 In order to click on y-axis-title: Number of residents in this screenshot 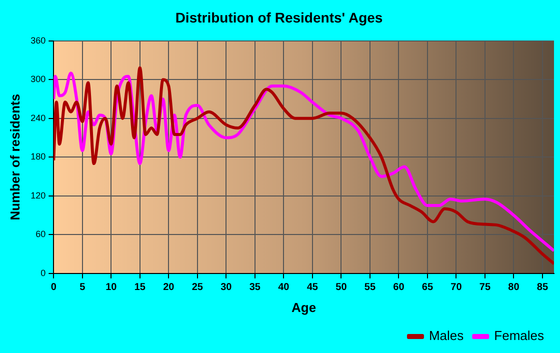, I will do `click(14, 157)`.